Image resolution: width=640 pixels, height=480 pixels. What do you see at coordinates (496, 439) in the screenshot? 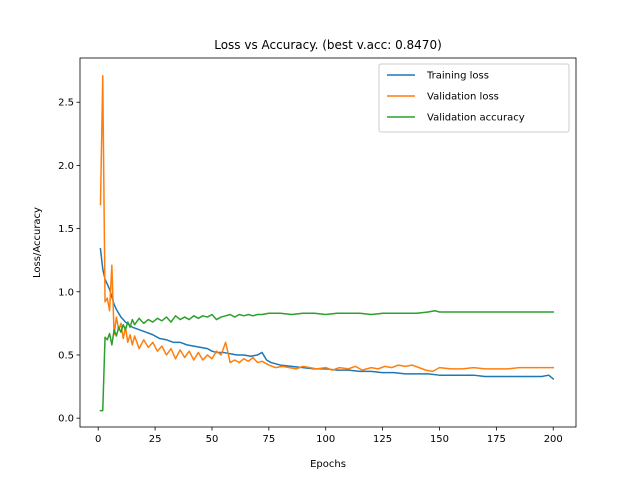
I see `x-tick-label: 175` at bounding box center [496, 439].